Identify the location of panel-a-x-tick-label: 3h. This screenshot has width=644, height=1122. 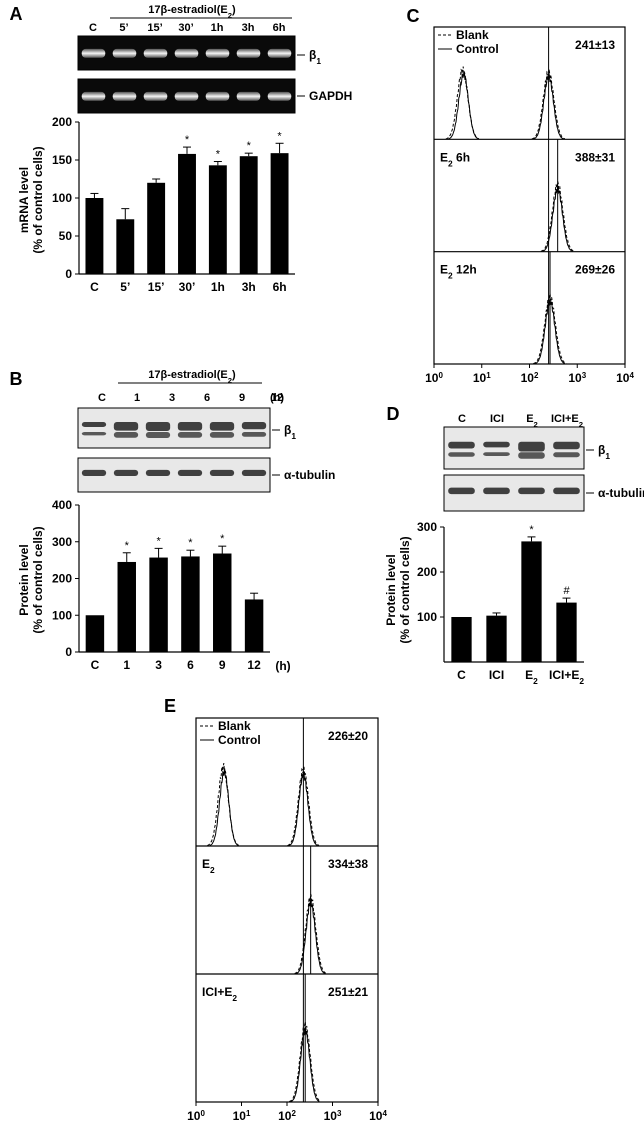
(249, 287).